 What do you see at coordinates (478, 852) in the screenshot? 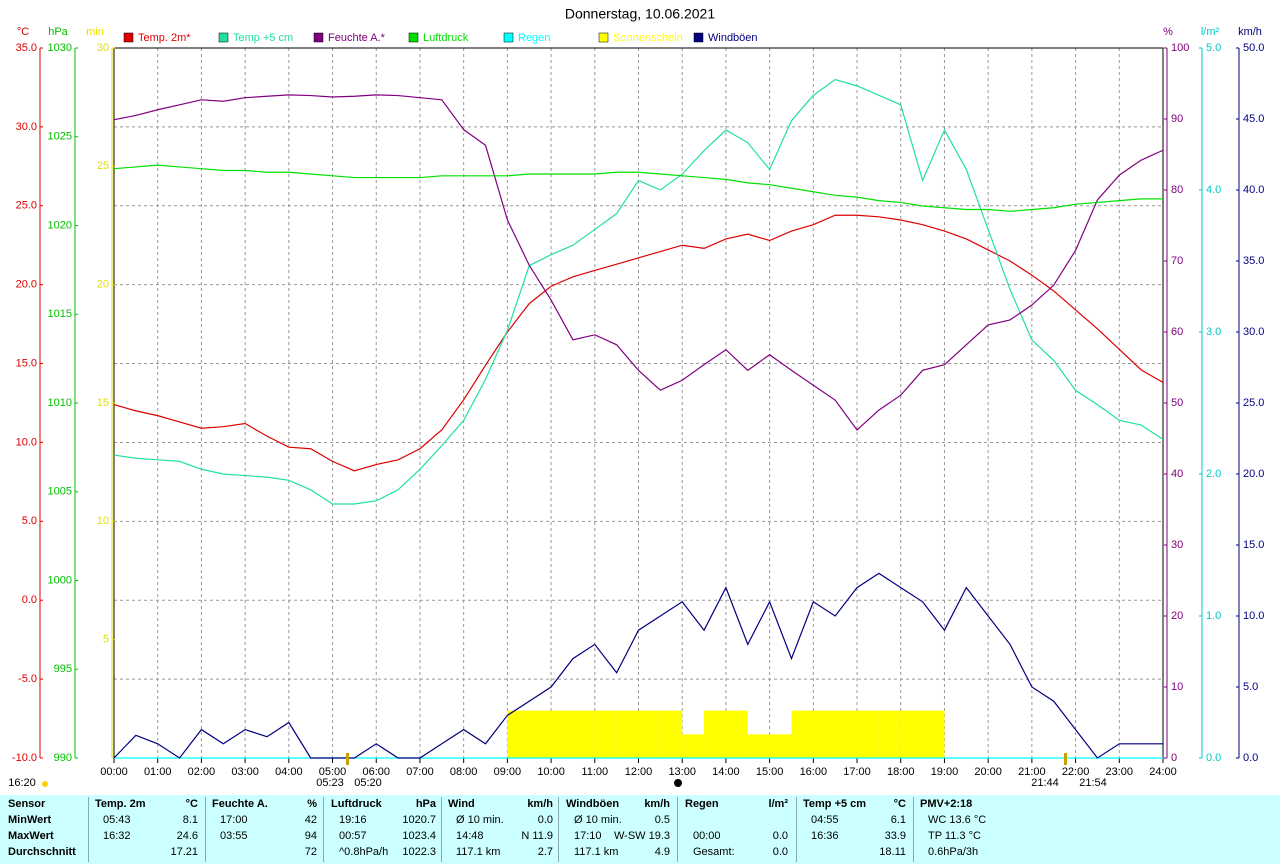
I see `table-cell: 117.1 km` at bounding box center [478, 852].